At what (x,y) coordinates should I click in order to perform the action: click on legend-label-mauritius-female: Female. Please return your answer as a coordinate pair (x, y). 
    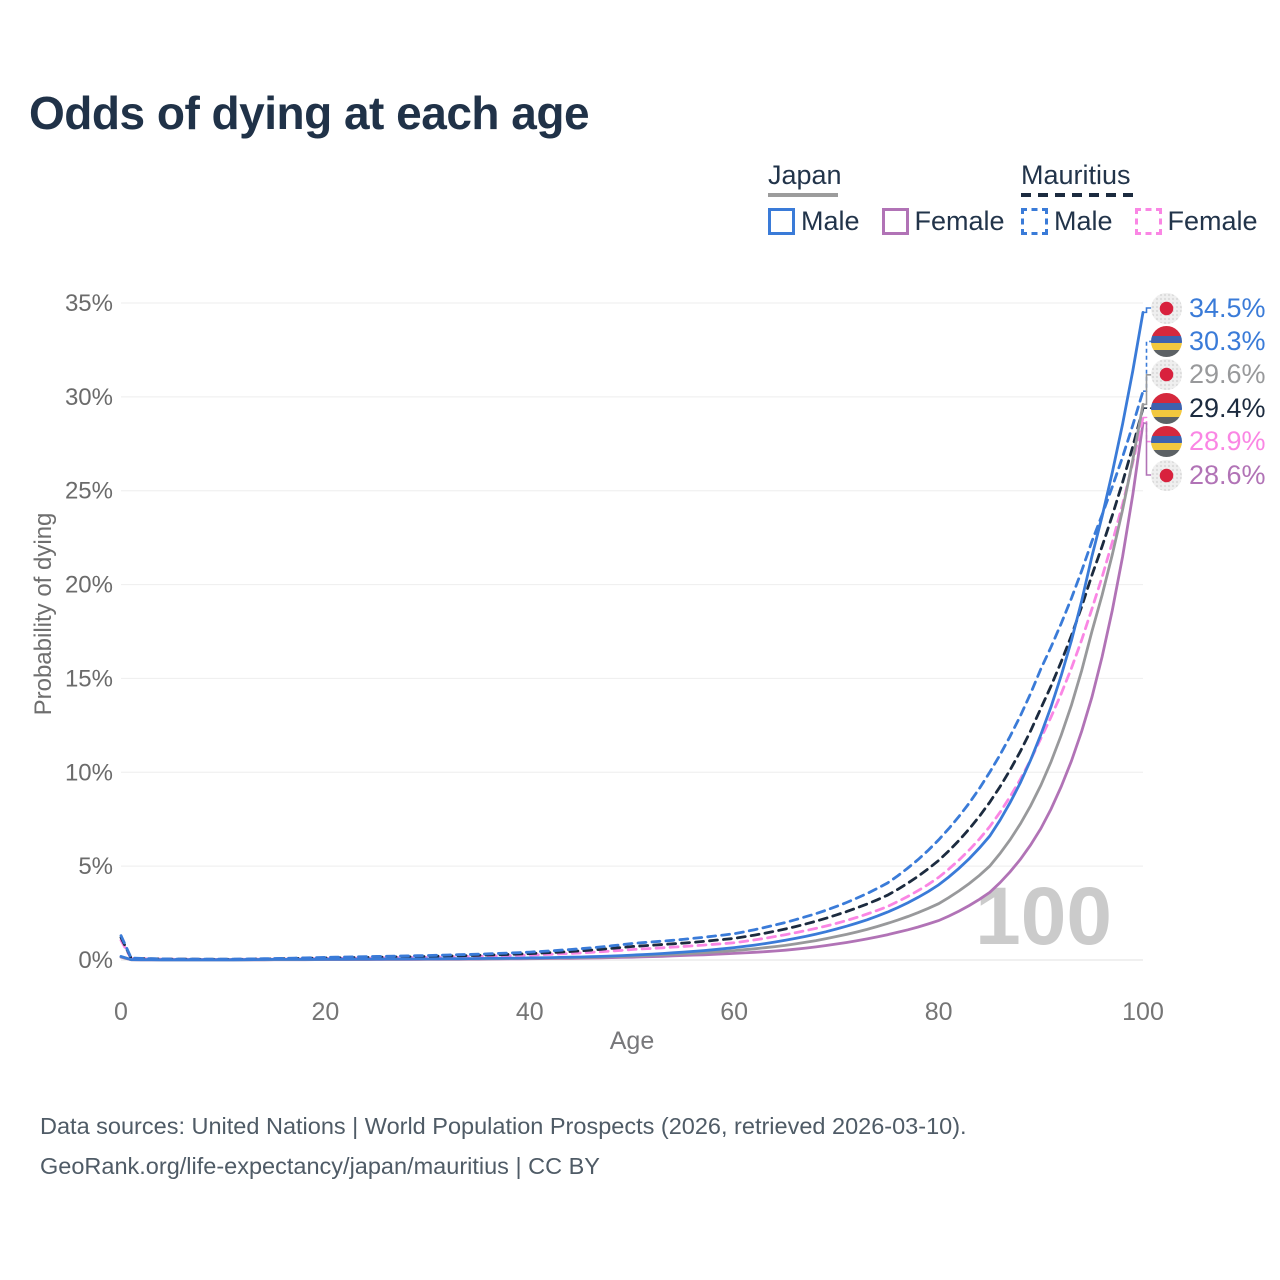
    Looking at the image, I should click on (1212, 221).